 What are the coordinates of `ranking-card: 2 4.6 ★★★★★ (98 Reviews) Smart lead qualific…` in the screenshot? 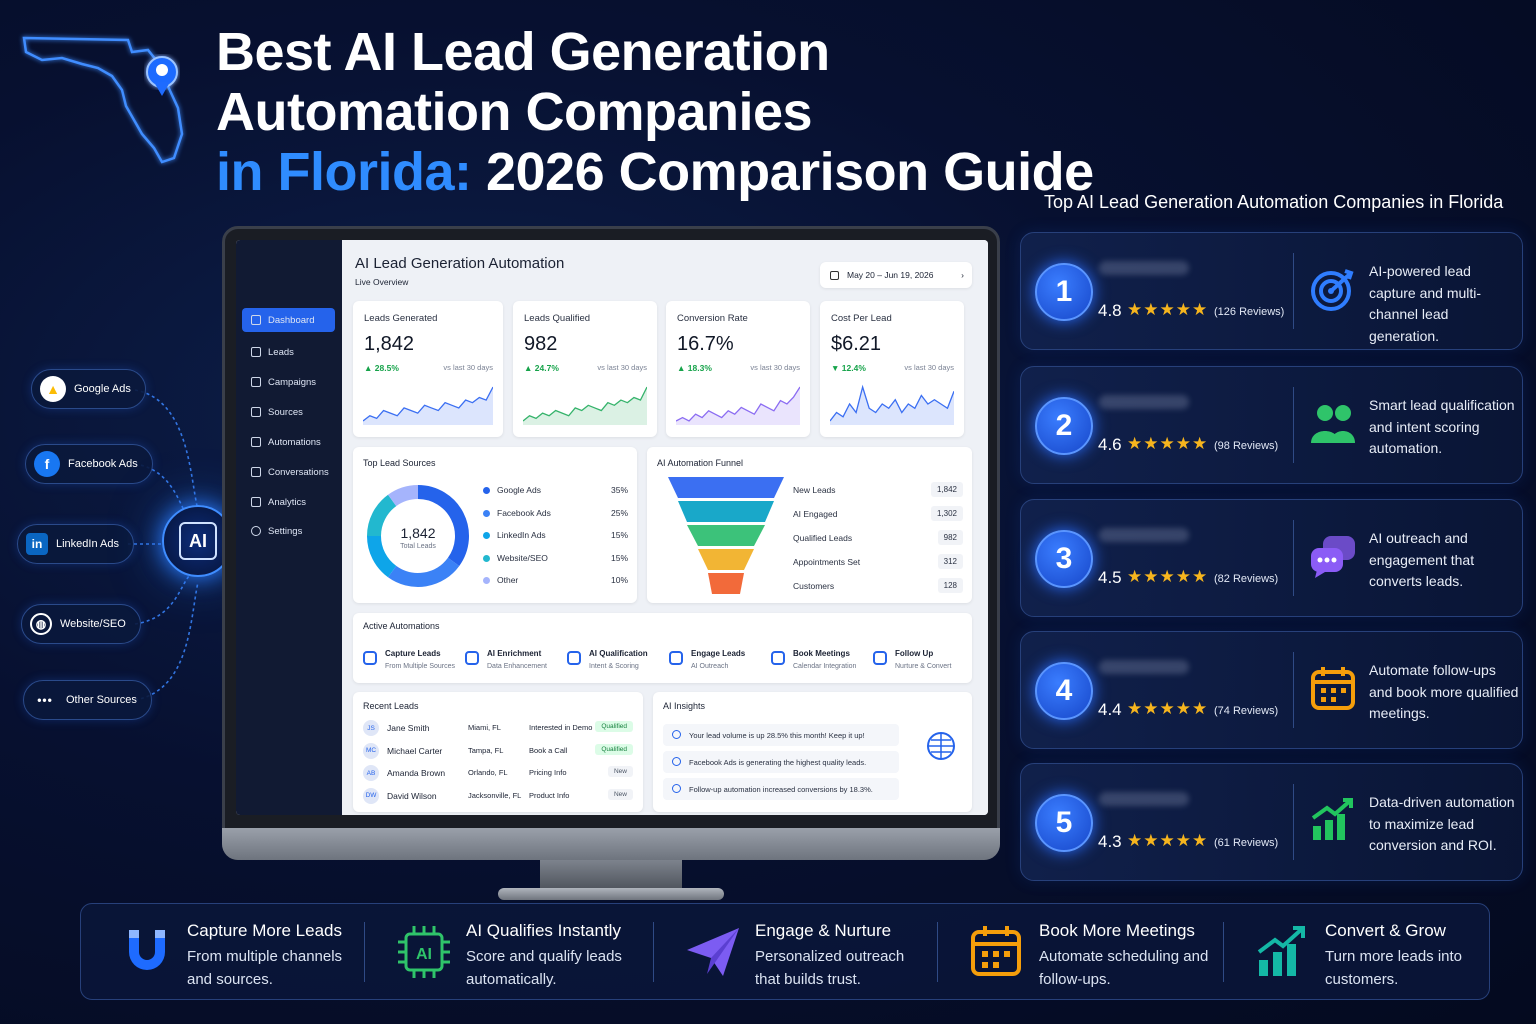 It's located at (1271, 425).